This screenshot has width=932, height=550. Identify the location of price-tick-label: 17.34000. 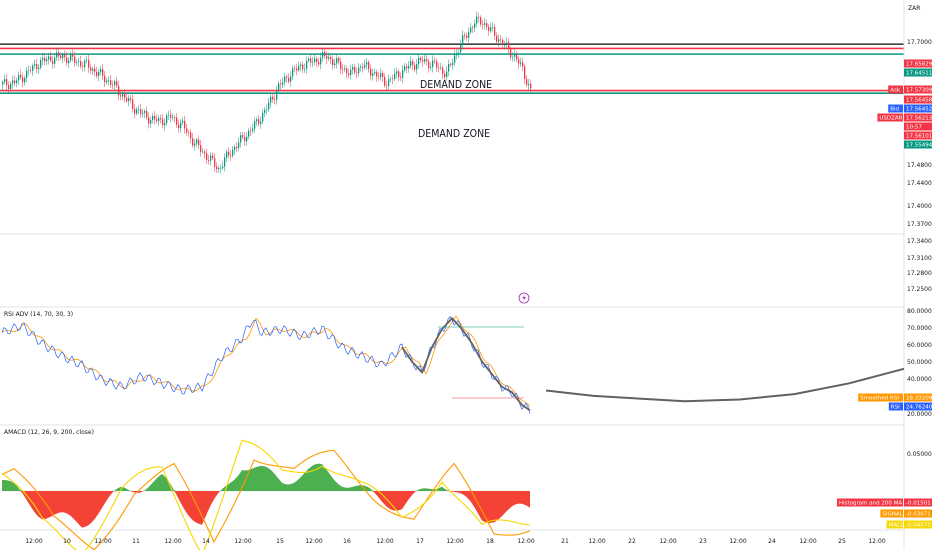
(919, 241).